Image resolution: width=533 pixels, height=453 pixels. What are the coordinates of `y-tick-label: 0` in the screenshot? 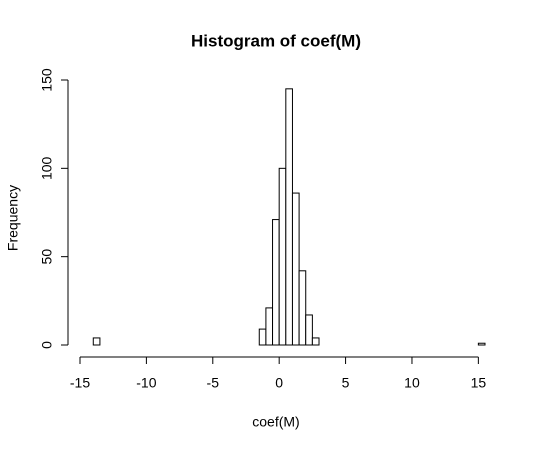 It's located at (47, 345).